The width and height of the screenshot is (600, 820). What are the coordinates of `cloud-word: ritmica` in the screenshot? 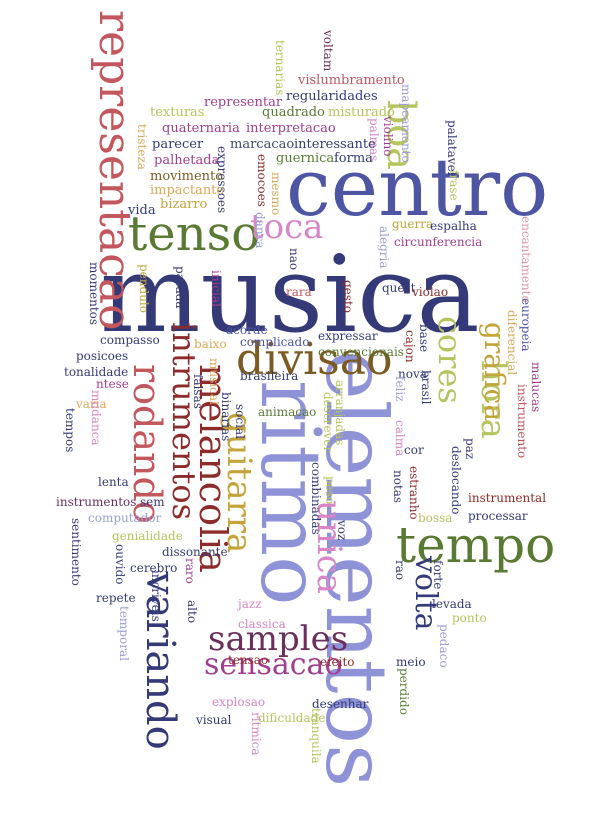 It's located at (256, 734).